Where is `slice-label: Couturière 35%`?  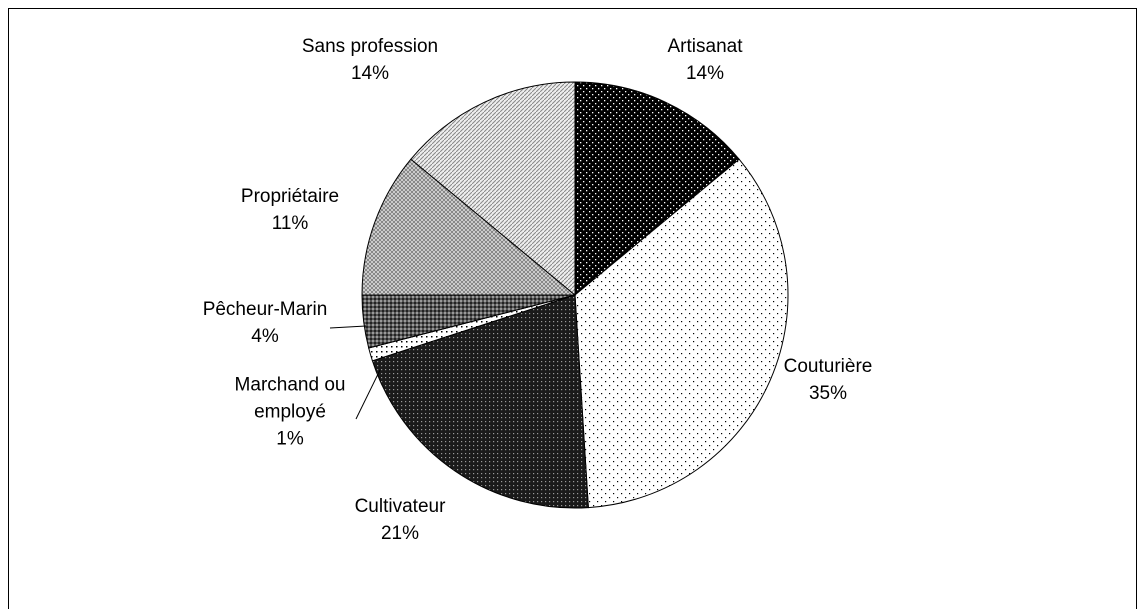
slice-label: Couturière 35% is located at coordinates (828, 380).